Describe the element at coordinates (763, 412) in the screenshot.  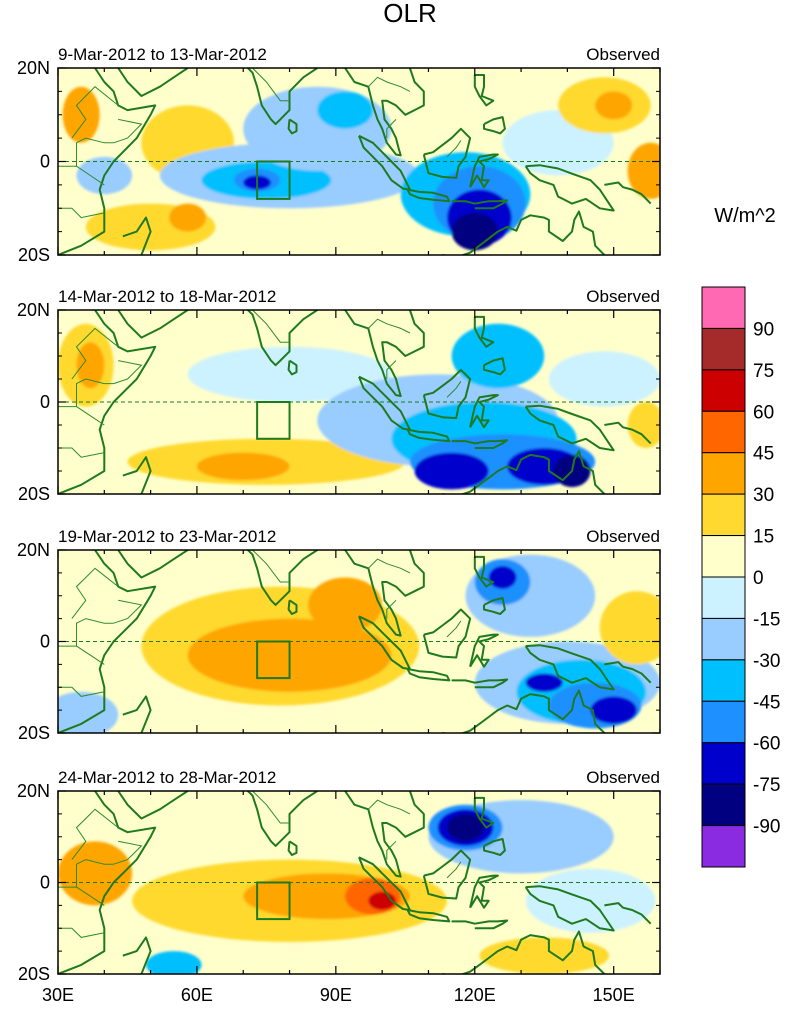
I see `colorbar-label: 60` at that location.